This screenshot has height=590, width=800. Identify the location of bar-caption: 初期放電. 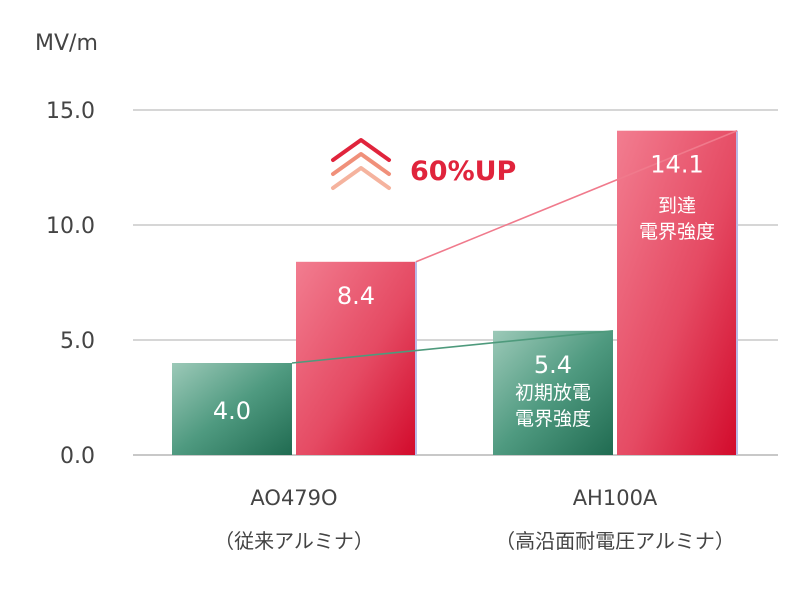
(553, 393).